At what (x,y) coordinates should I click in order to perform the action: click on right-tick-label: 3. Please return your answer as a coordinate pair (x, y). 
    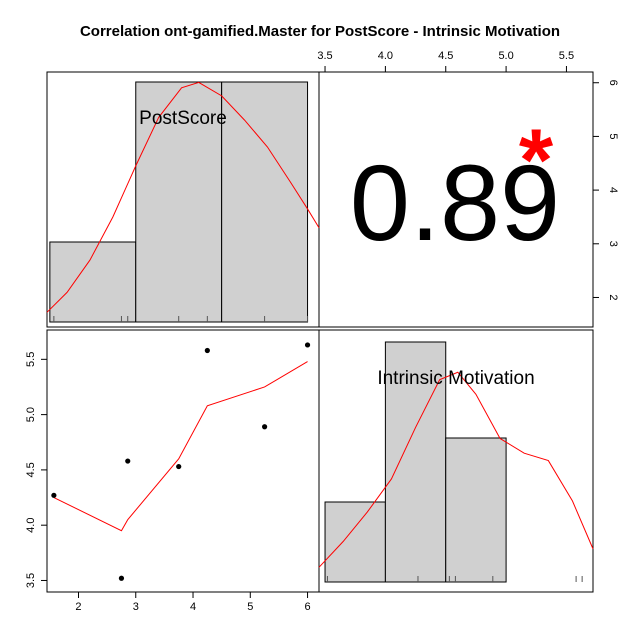
    Looking at the image, I should click on (613, 244).